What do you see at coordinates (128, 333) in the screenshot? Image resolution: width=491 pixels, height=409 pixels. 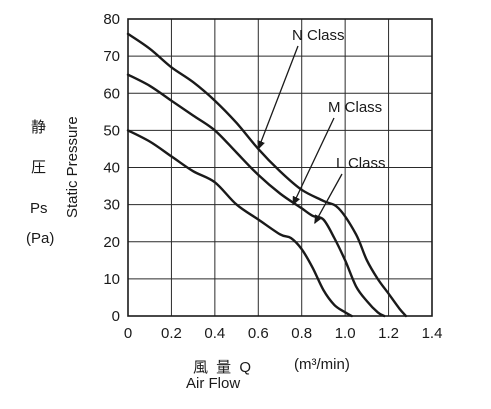 I see `x-tick-label-0: 0` at bounding box center [128, 333].